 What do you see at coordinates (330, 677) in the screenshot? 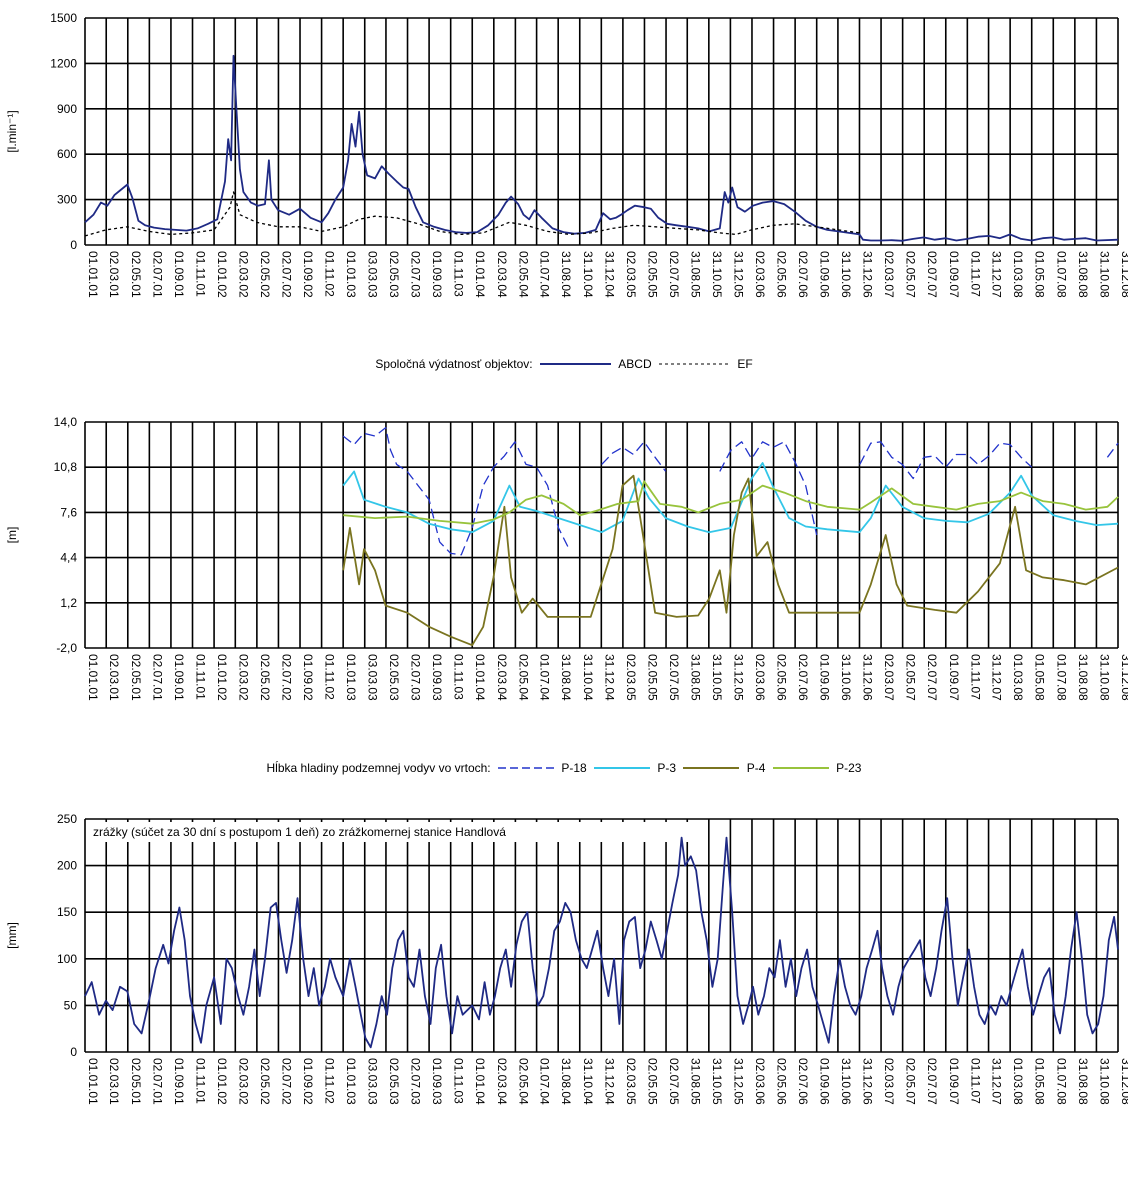
I see `x-tick-label: 01.11.02` at bounding box center [330, 677].